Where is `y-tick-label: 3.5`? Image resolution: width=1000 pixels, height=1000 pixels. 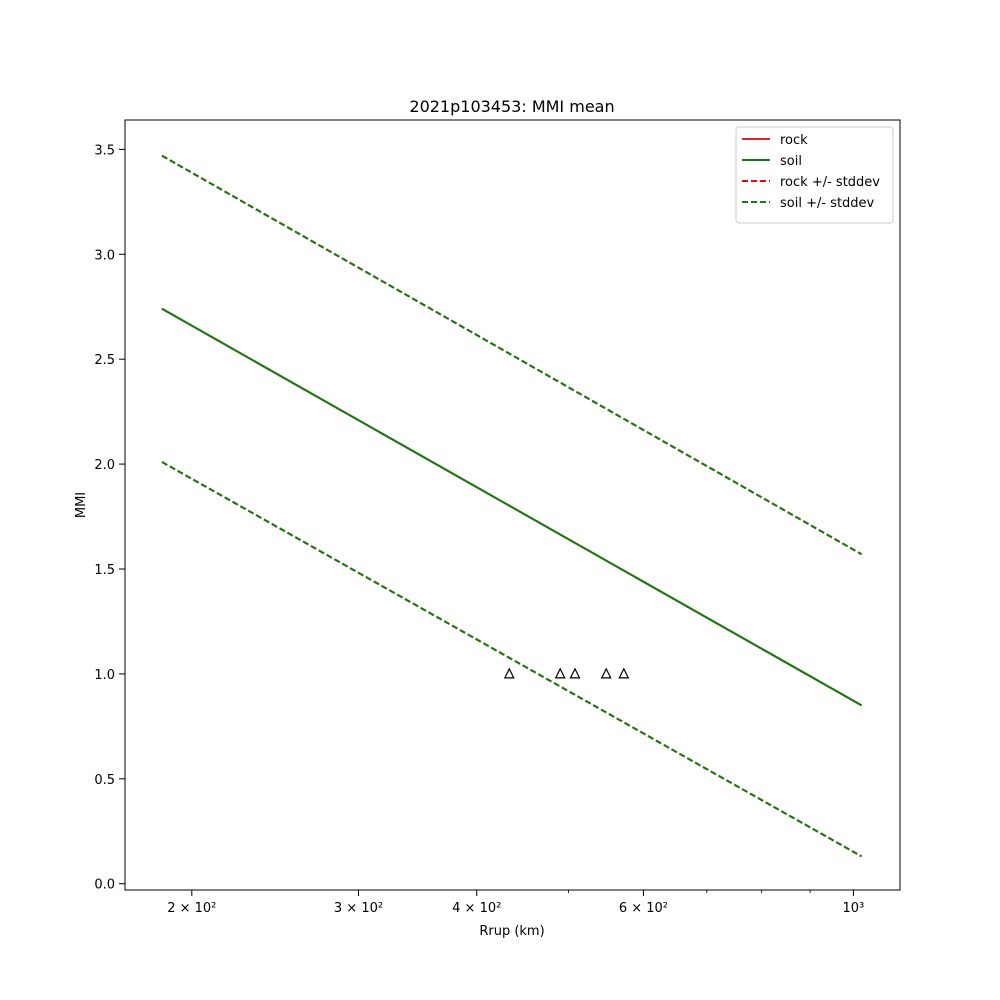
y-tick-label: 3.5 is located at coordinates (104, 150).